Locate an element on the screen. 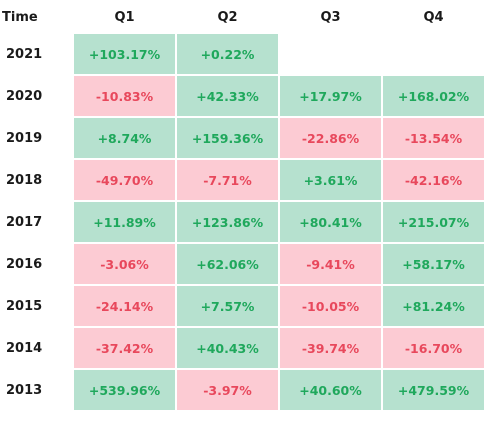 Image resolution: width=494 pixels, height=423 pixels. year-cell: 2019 is located at coordinates (37, 138).